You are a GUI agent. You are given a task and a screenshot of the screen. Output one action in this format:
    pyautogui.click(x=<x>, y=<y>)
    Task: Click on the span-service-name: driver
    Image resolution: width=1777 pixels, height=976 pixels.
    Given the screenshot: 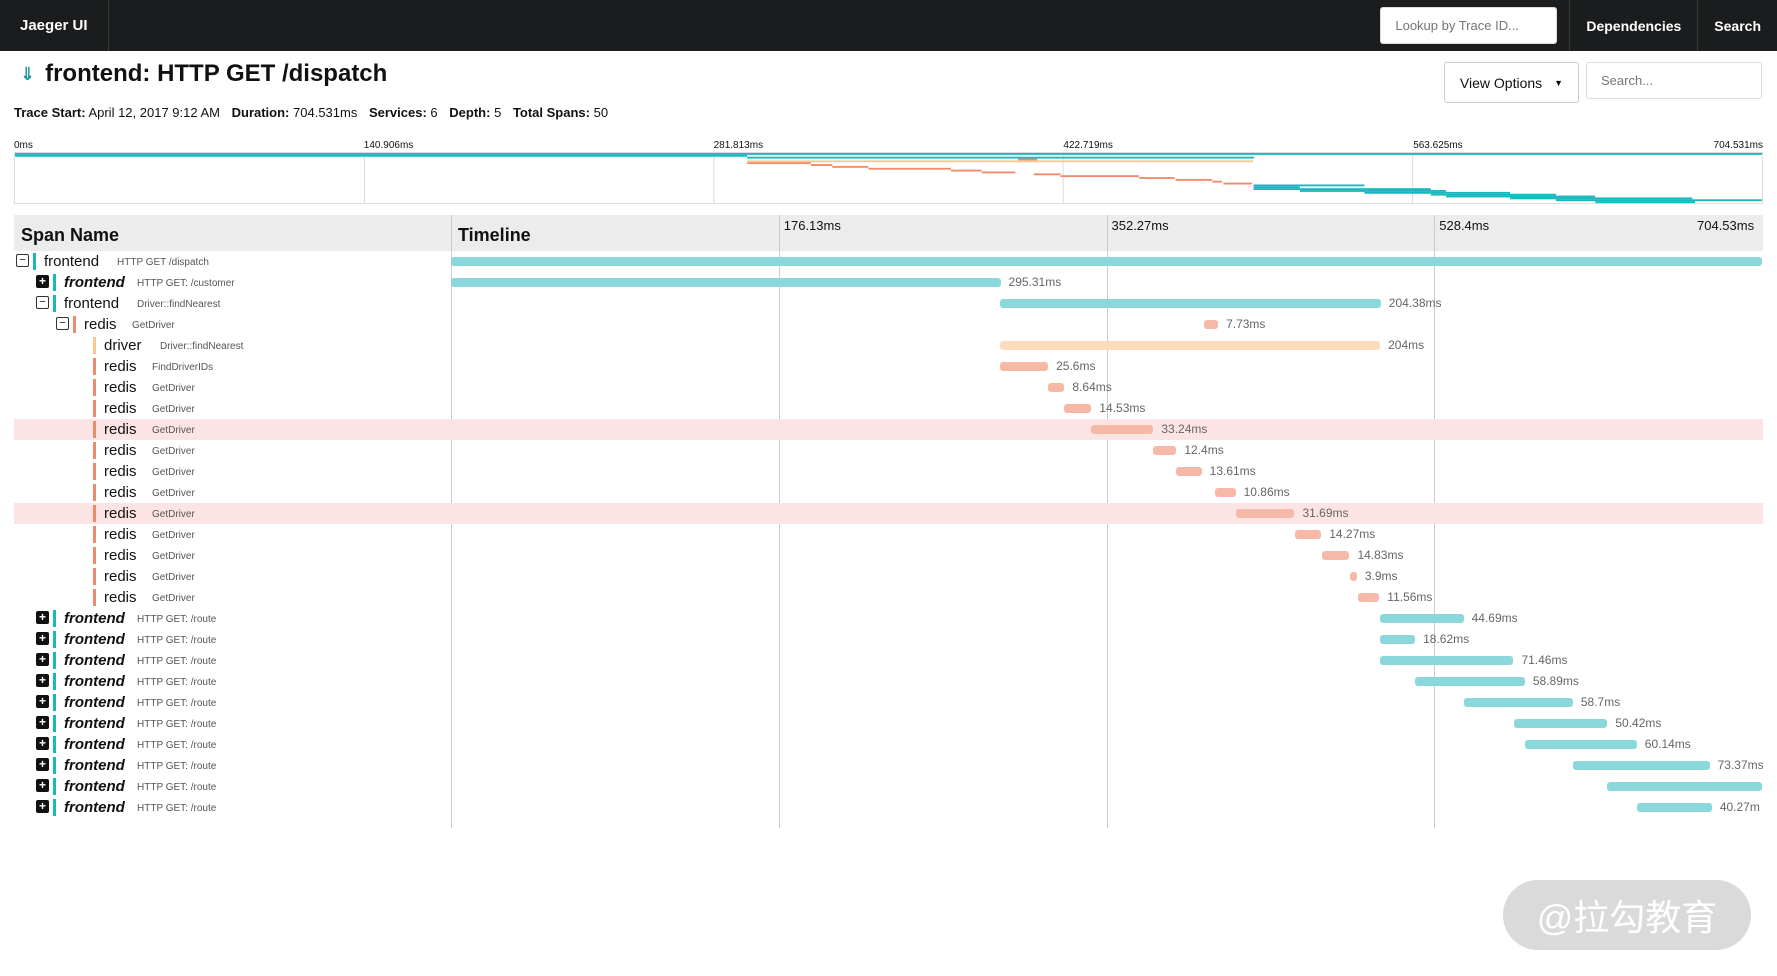 What is the action you would take?
    pyautogui.click(x=123, y=345)
    